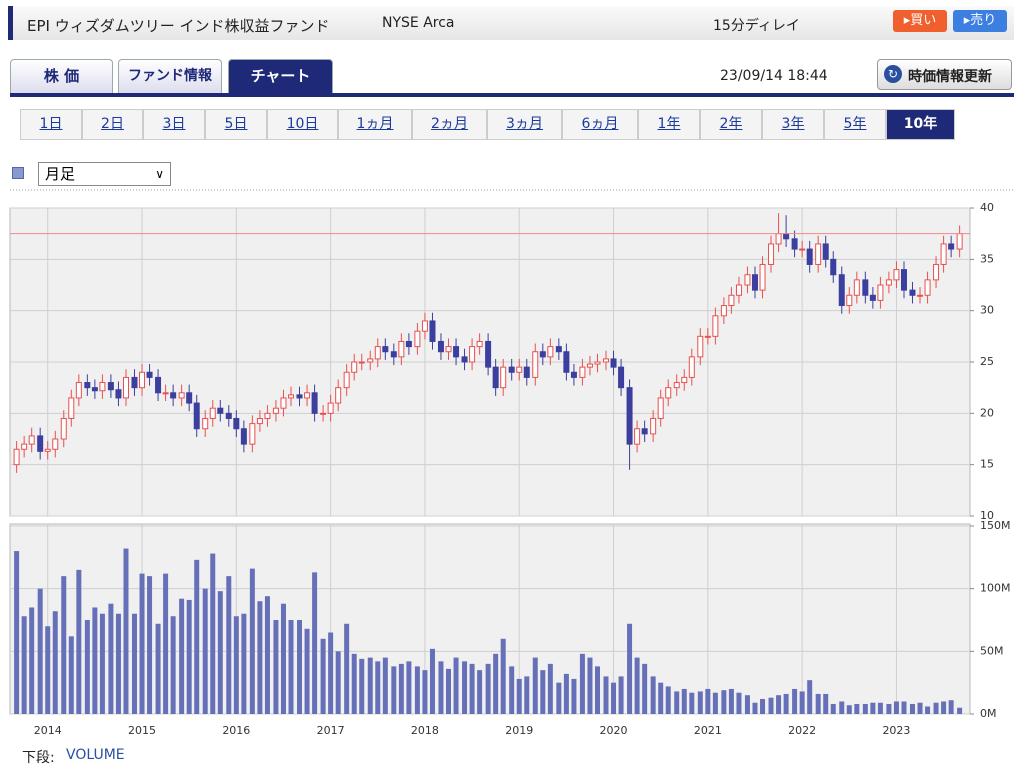  Describe the element at coordinates (920, 124) in the screenshot. I see `period: 10年` at that location.